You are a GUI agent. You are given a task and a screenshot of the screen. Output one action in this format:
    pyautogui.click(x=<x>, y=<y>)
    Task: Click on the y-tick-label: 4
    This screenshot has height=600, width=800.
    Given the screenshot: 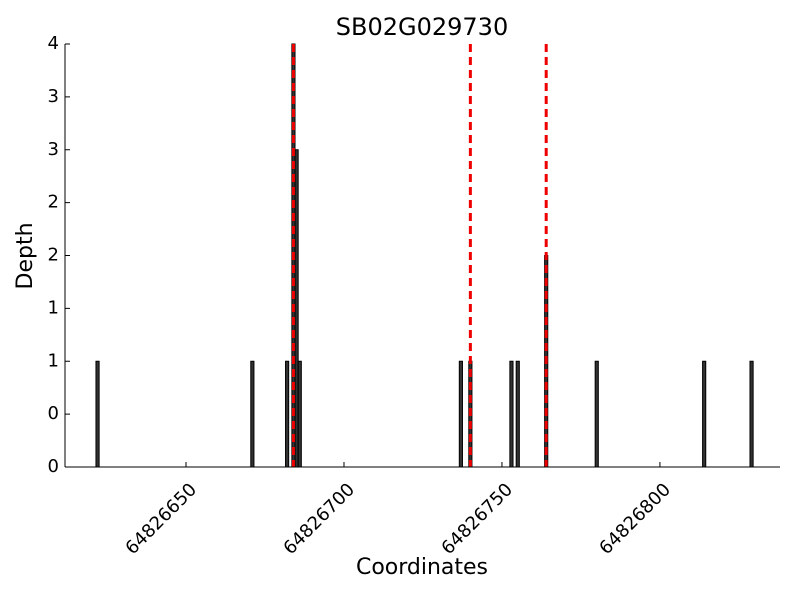 What is the action you would take?
    pyautogui.click(x=53, y=43)
    